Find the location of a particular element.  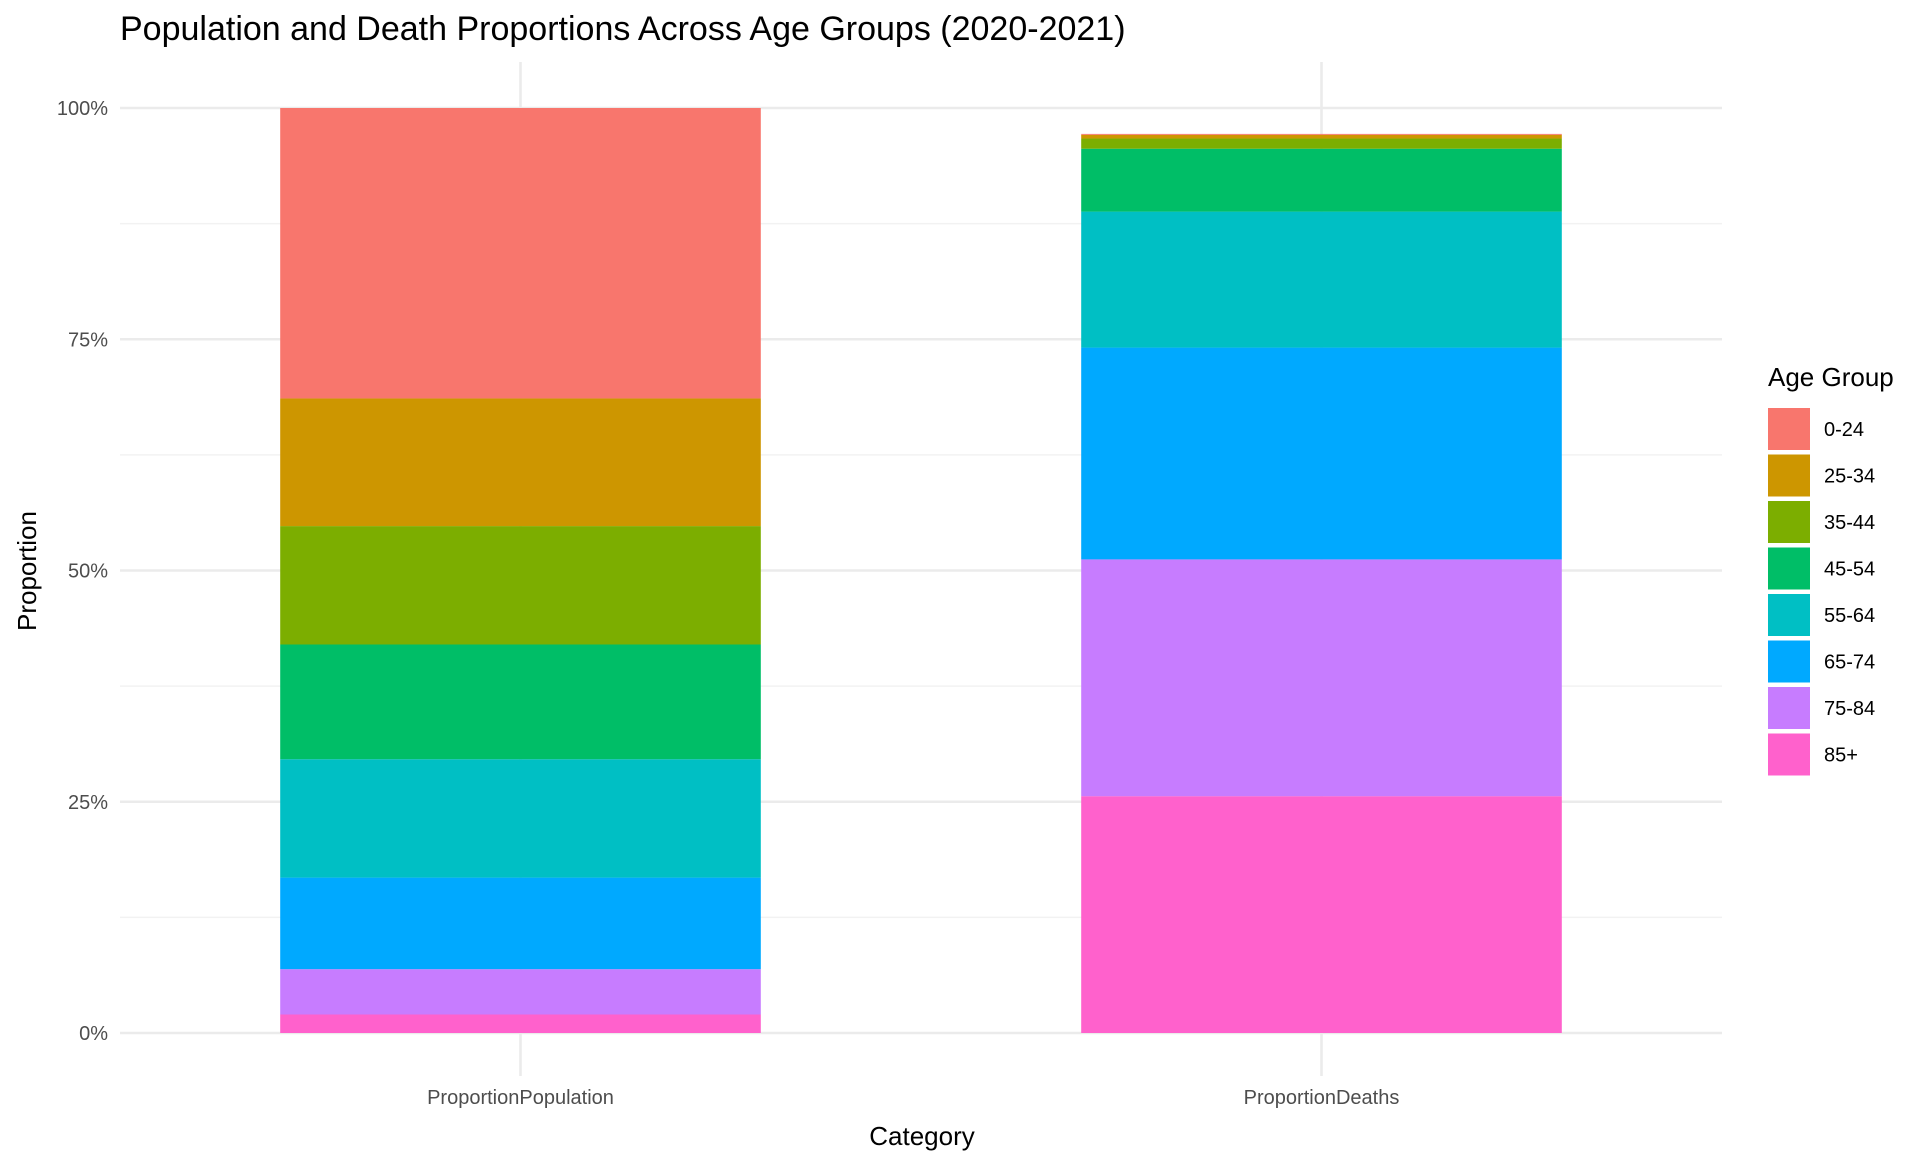

bar-segment: ProportionPopulation / 65-74 is located at coordinates (520, 923).